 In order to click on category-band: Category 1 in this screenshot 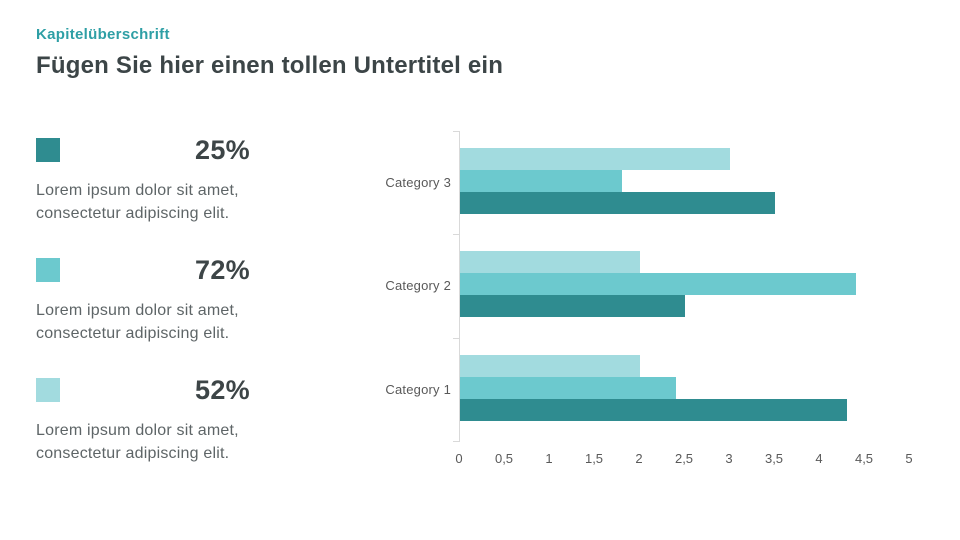, I will do `click(655, 389)`.